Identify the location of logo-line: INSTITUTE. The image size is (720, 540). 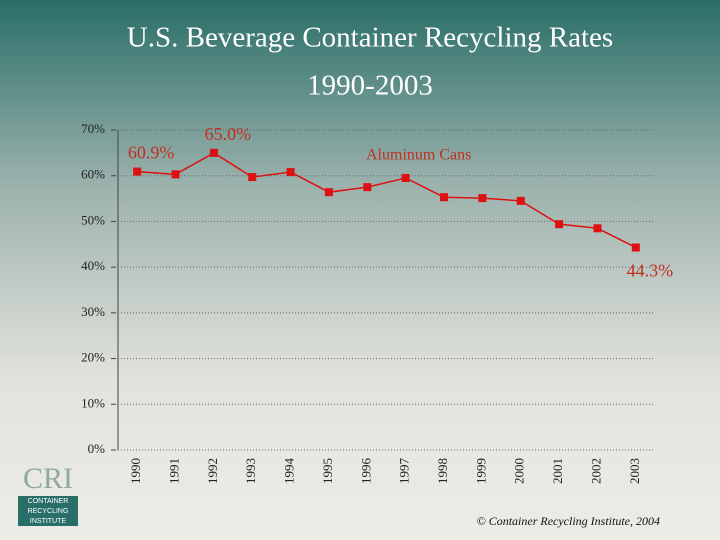
(48, 521).